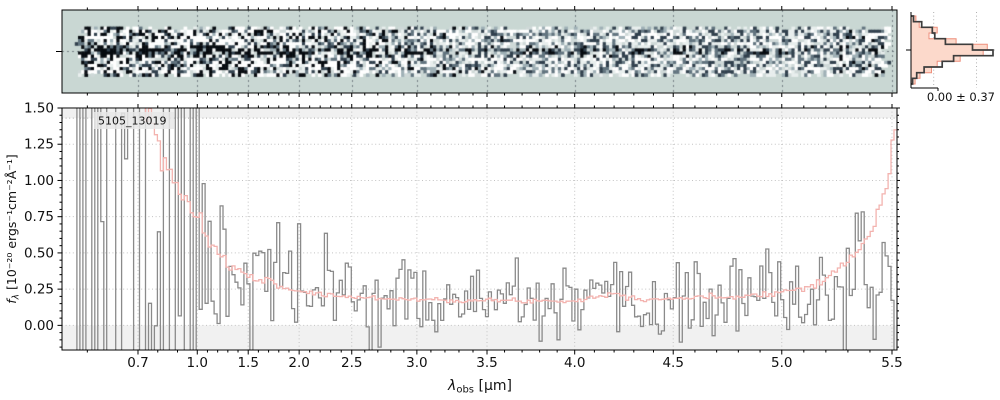  What do you see at coordinates (39, 145) in the screenshot?
I see `y-tick-label: 1.25` at bounding box center [39, 145].